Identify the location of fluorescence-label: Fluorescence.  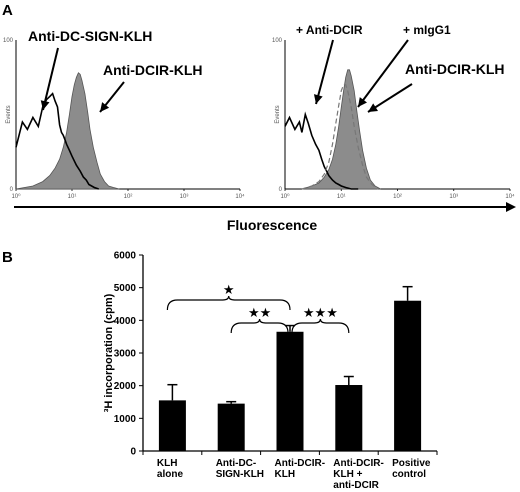
(272, 225).